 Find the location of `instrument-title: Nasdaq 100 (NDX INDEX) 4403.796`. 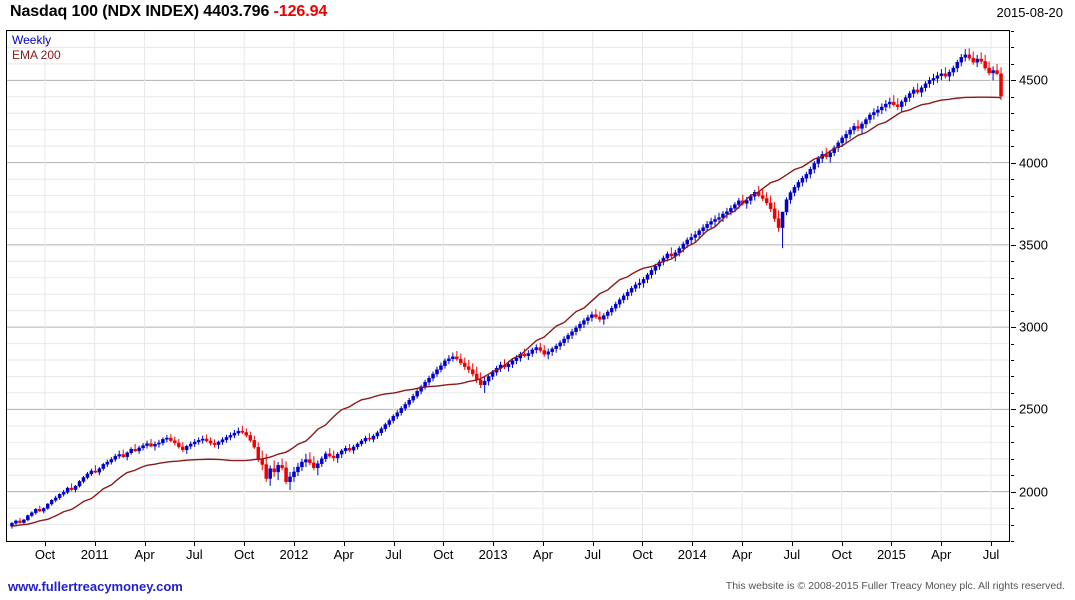

instrument-title: Nasdaq 100 (NDX INDEX) 4403.796 is located at coordinates (140, 11).